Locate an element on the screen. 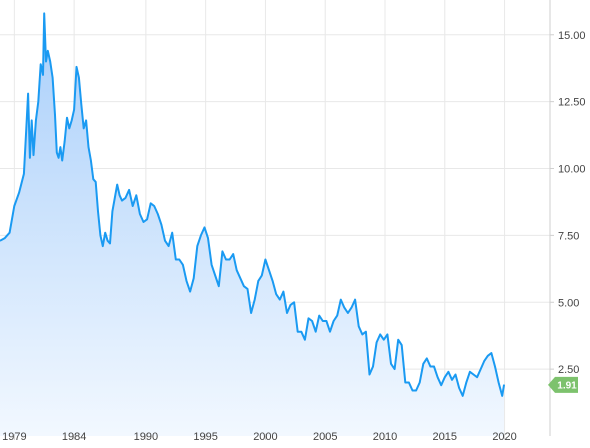  last-value-badge is located at coordinates (563, 384).